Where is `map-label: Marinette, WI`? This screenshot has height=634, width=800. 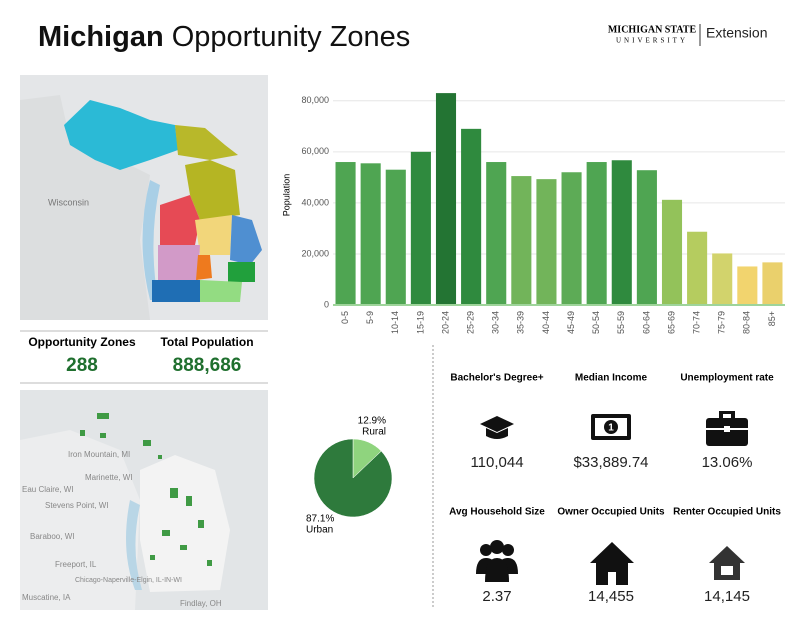 map-label: Marinette, WI is located at coordinates (109, 477).